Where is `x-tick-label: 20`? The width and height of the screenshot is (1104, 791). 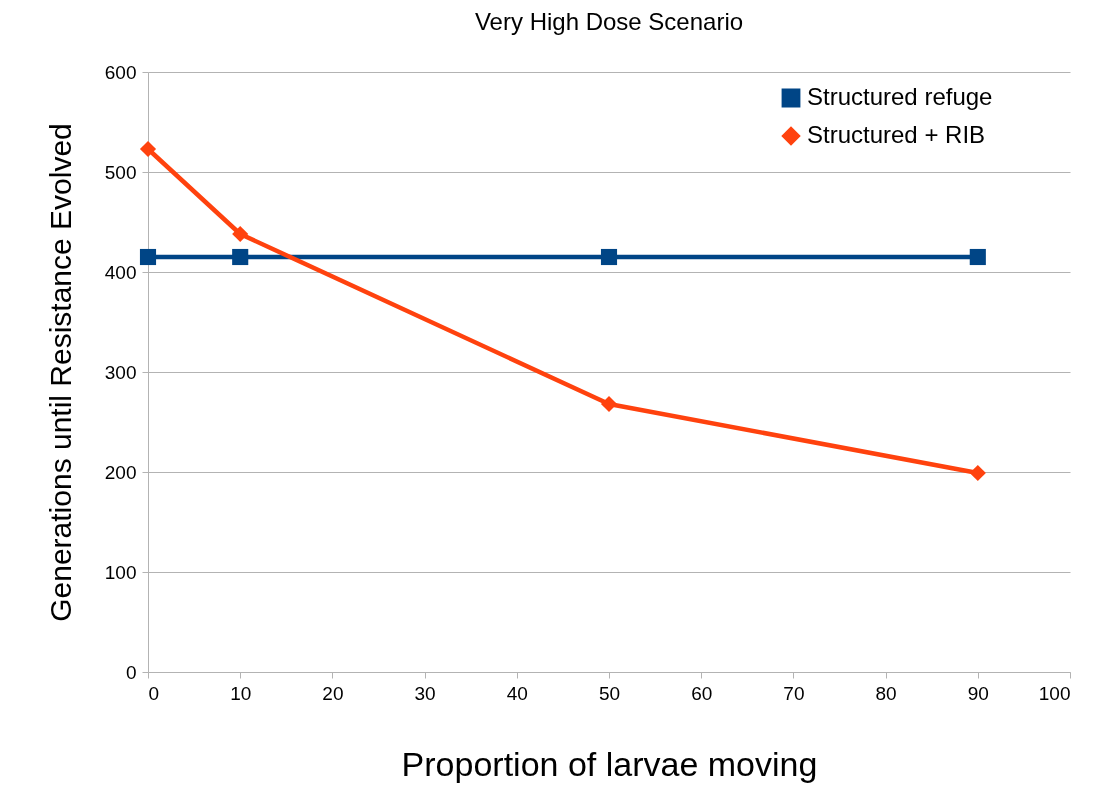
x-tick-label: 20 is located at coordinates (333, 693).